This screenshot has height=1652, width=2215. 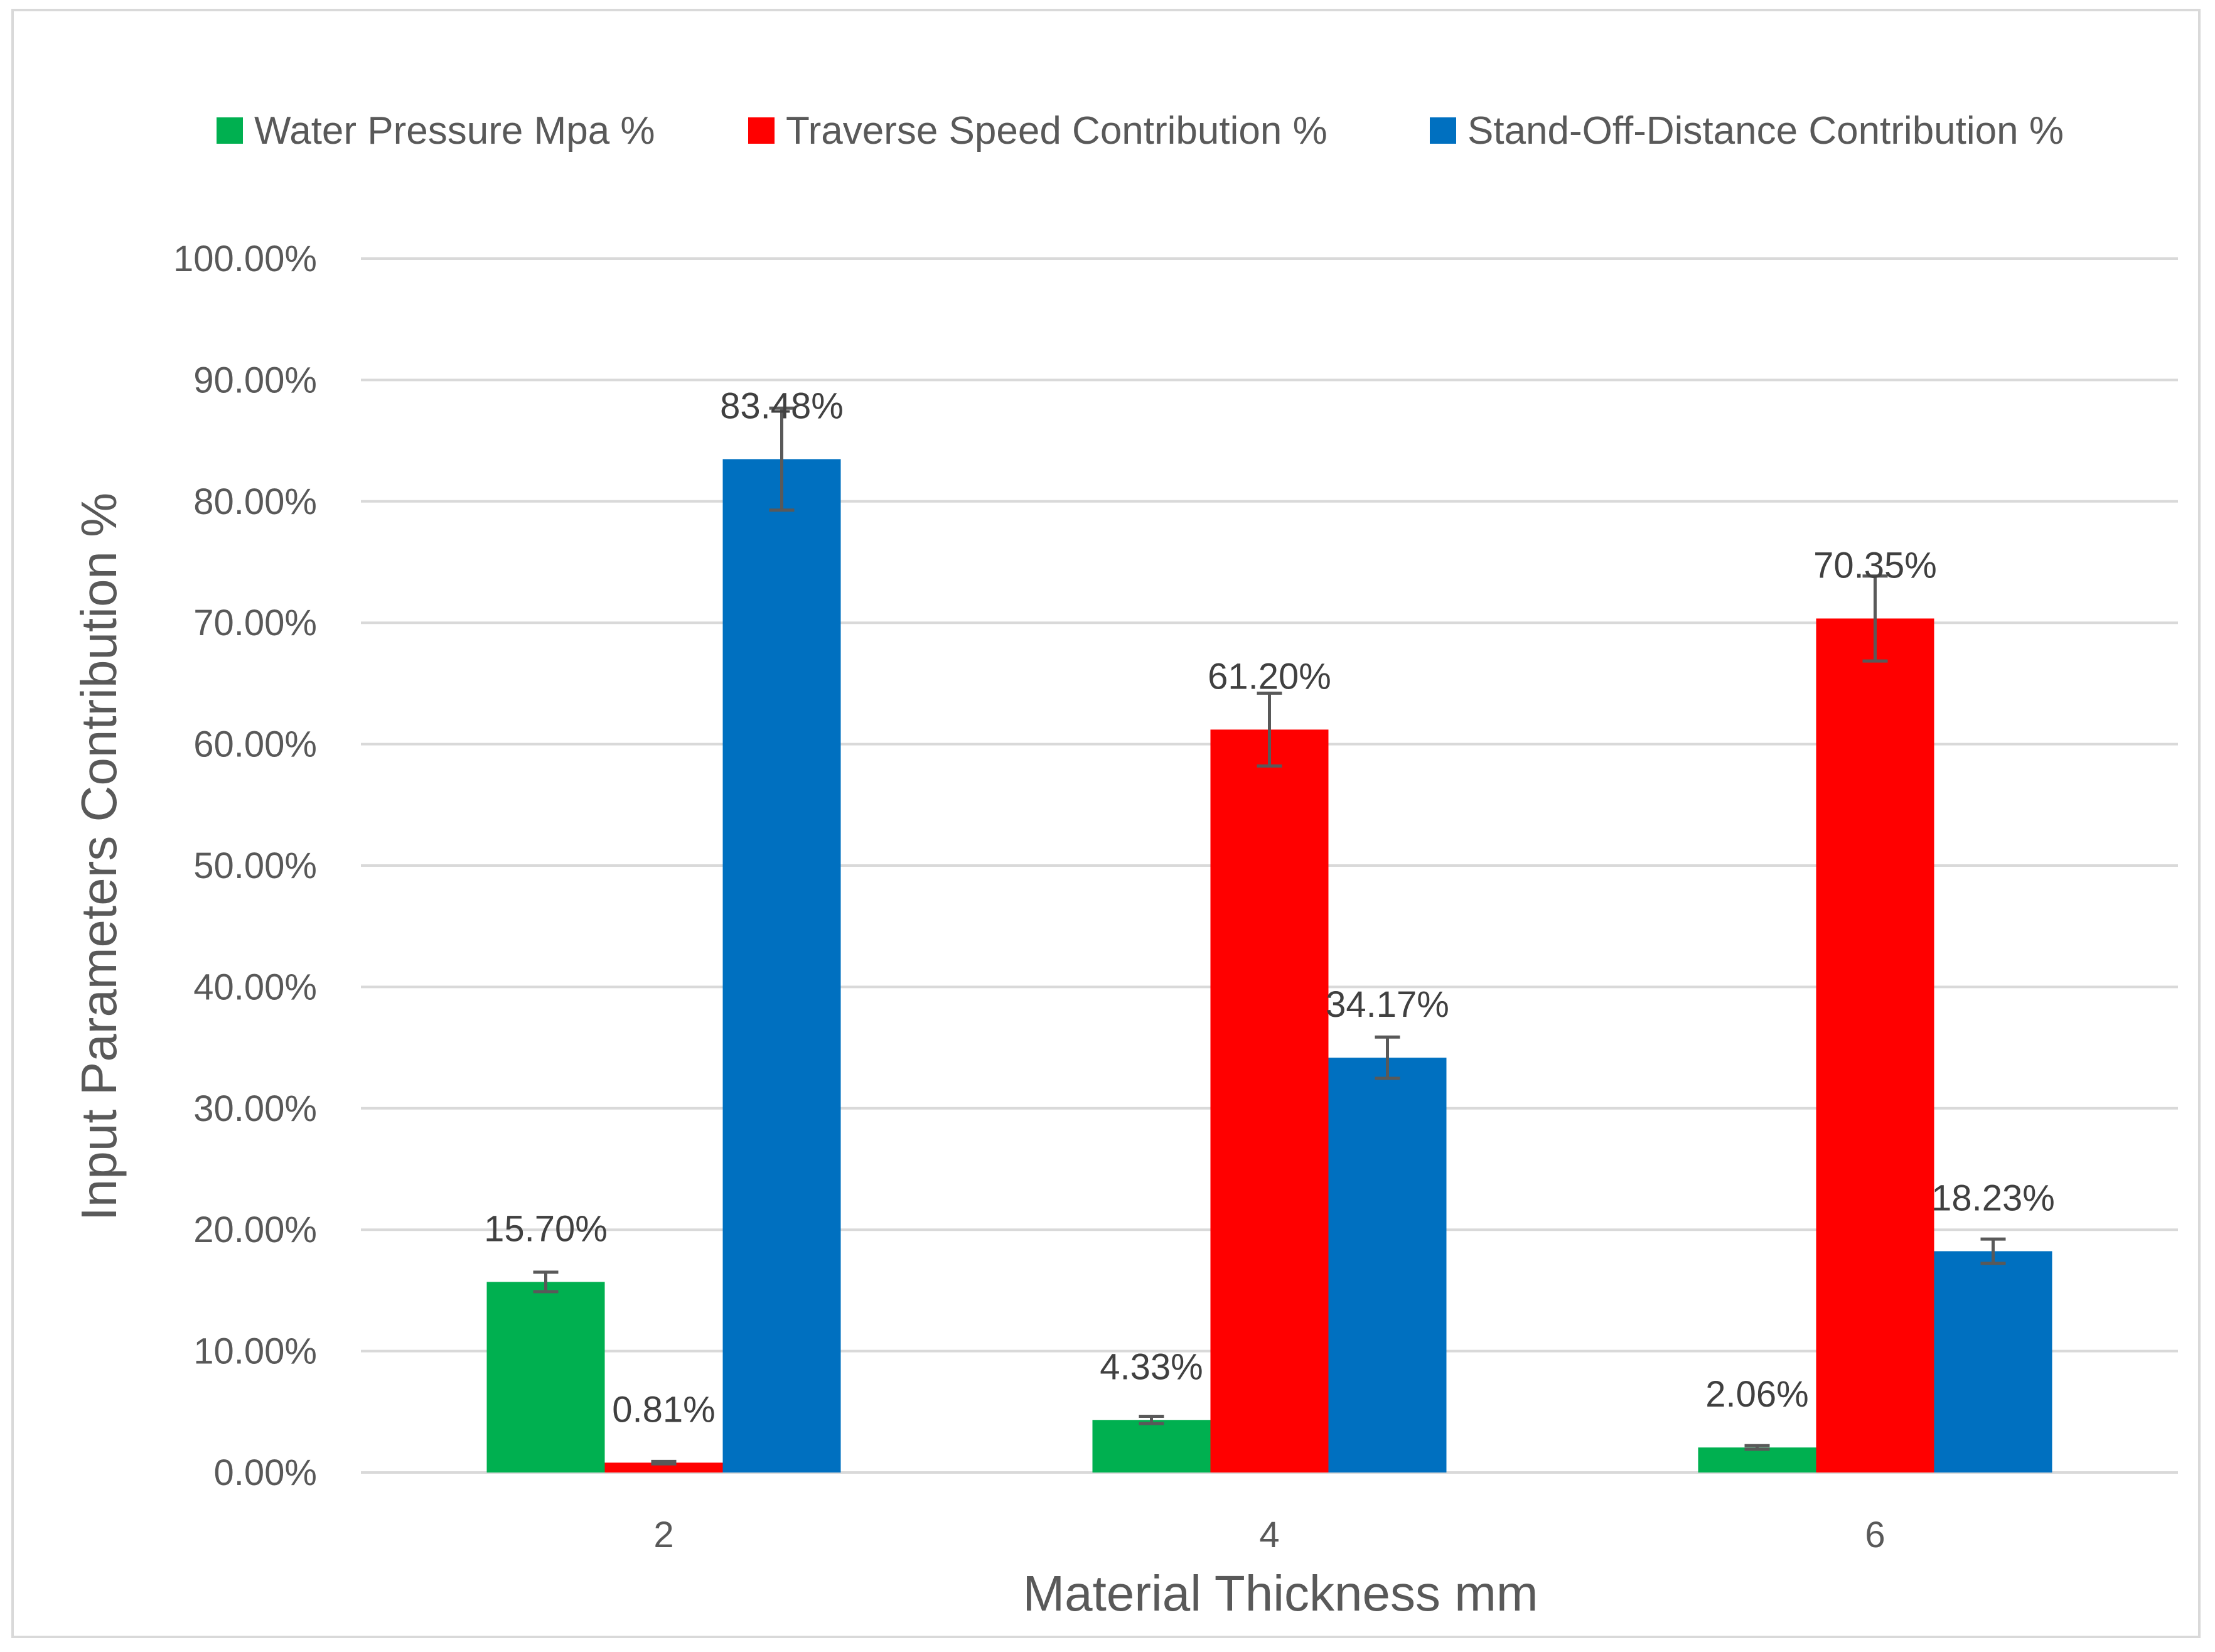 What do you see at coordinates (255, 1230) in the screenshot?
I see `y-tick-label: 20.00%` at bounding box center [255, 1230].